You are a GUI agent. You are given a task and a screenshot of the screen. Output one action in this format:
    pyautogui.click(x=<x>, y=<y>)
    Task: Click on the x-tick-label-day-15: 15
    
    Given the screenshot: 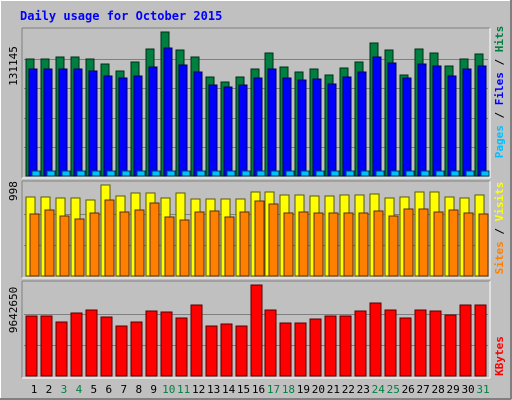 What is the action you would take?
    pyautogui.click(x=243, y=389)
    